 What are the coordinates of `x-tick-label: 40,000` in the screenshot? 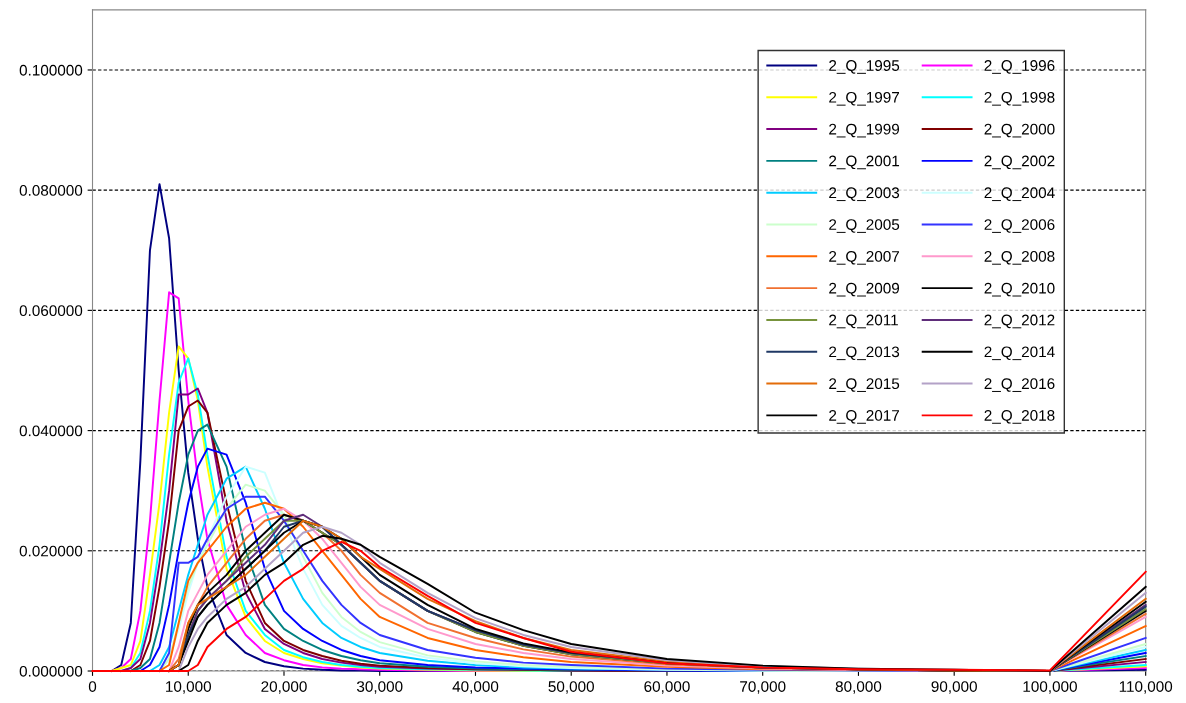 It's located at (475, 687).